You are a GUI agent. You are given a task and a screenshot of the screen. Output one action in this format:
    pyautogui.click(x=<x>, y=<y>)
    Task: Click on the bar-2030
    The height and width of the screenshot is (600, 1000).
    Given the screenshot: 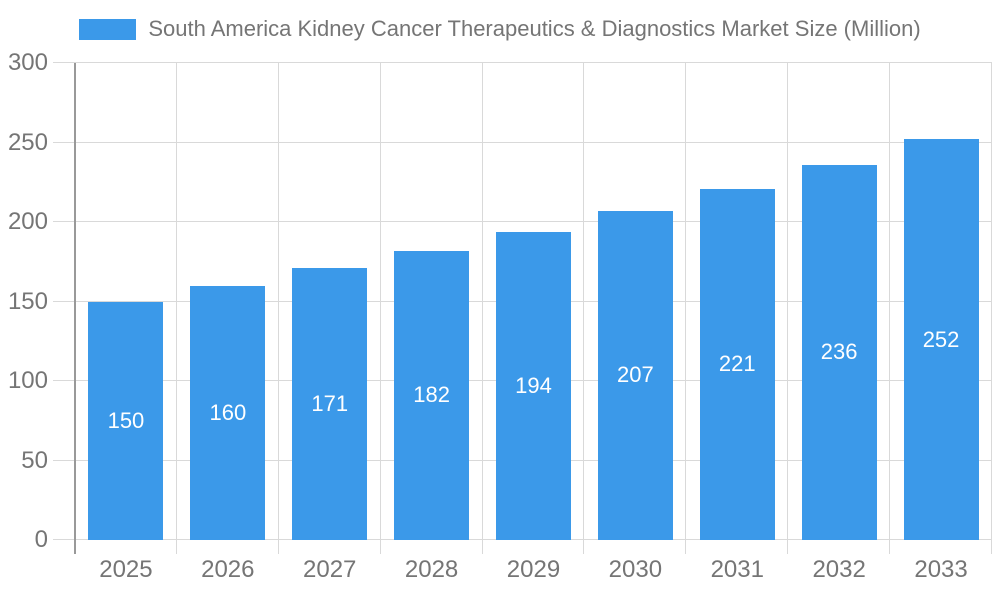 What is the action you would take?
    pyautogui.click(x=635, y=375)
    